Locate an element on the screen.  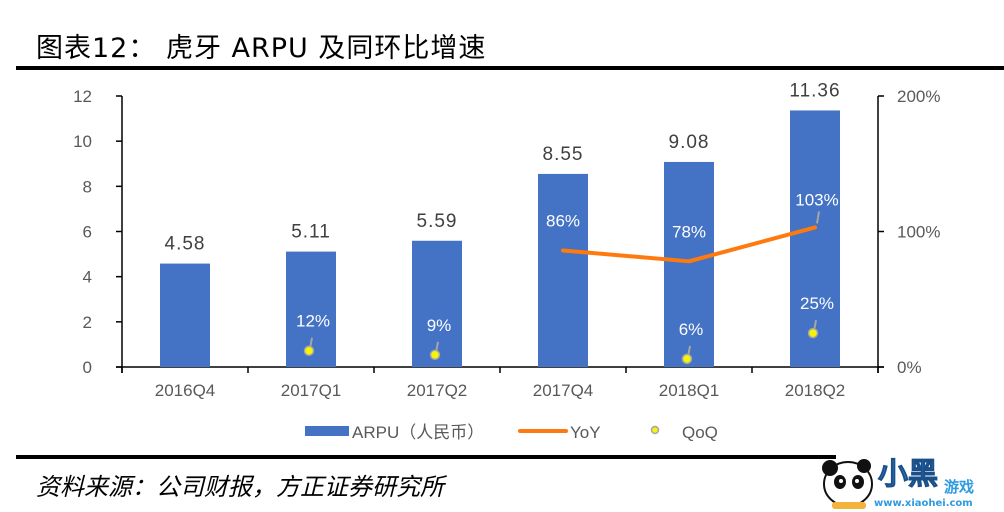
left-axis-tick-label: 10 is located at coordinates (82, 141).